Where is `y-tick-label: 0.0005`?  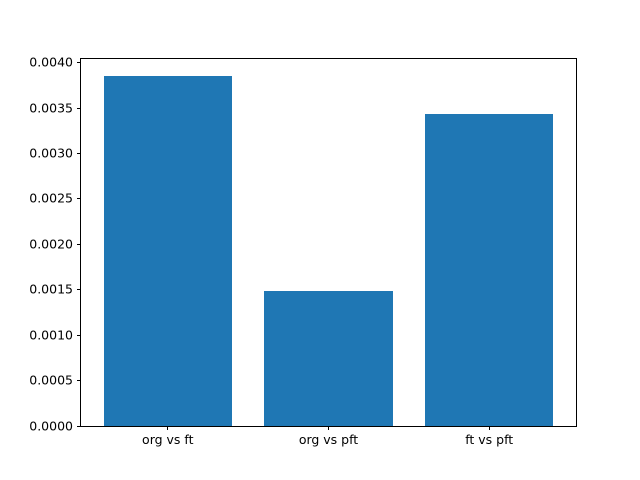
y-tick-label: 0.0005 is located at coordinates (51, 380).